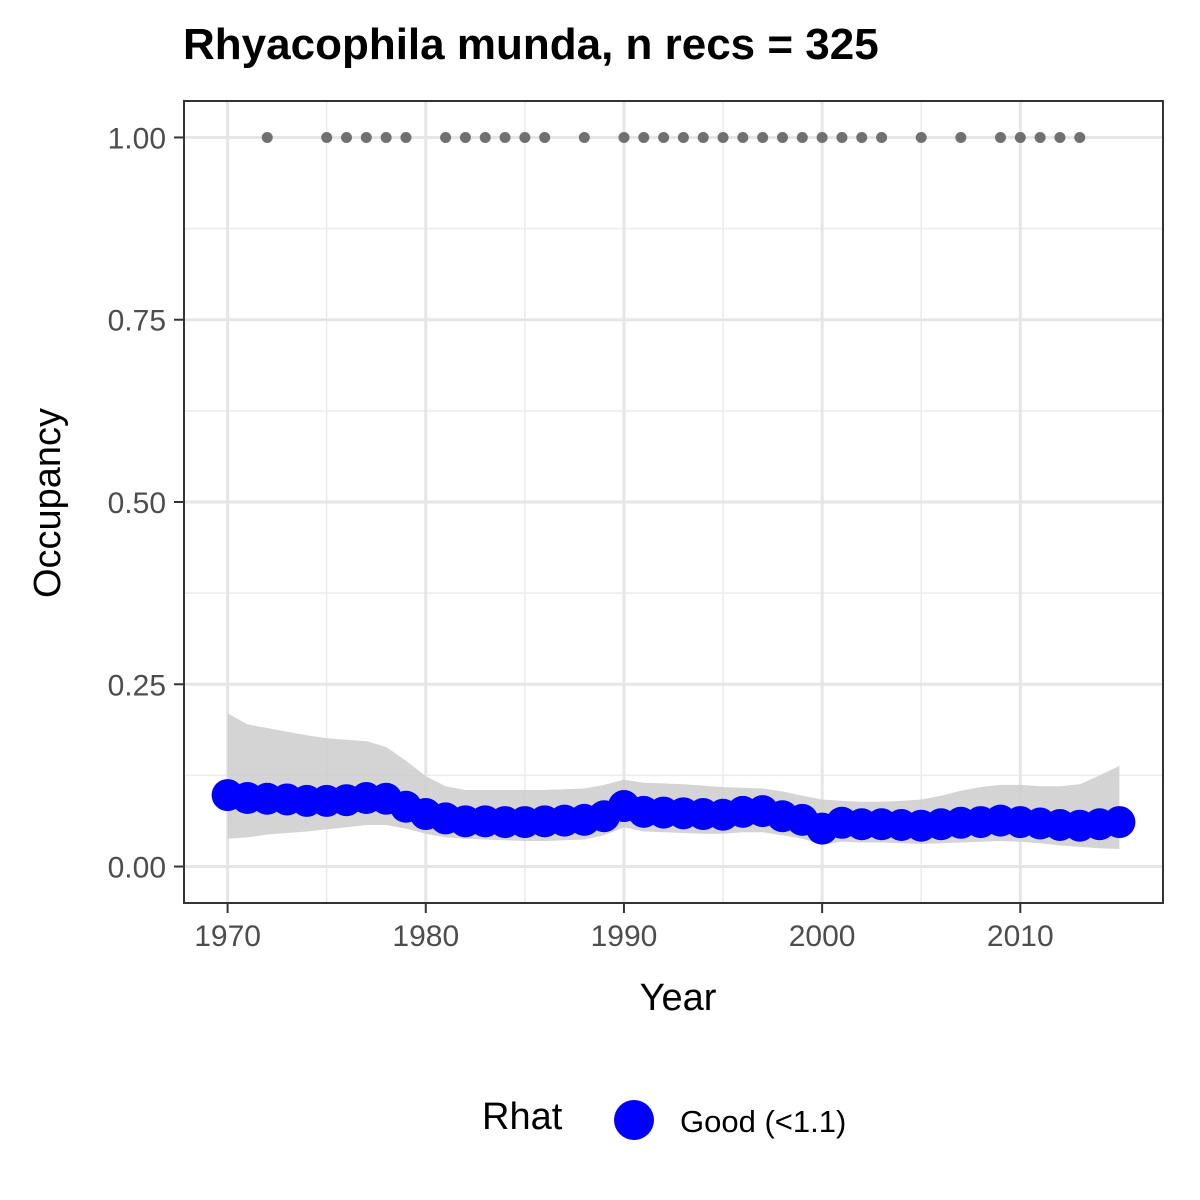 The image size is (1200, 1200). Describe the element at coordinates (678, 998) in the screenshot. I see `x-axis-title: Year` at that location.